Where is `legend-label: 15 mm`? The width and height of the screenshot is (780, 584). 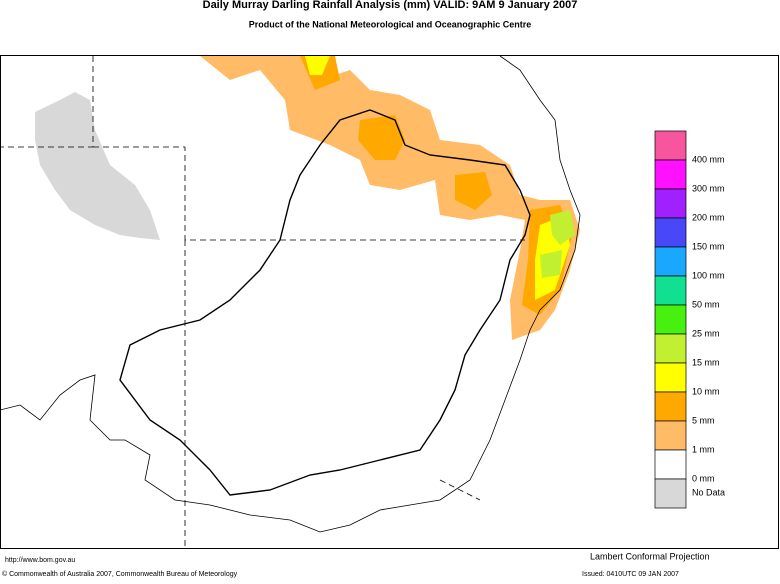
legend-label: 15 mm is located at coordinates (706, 362).